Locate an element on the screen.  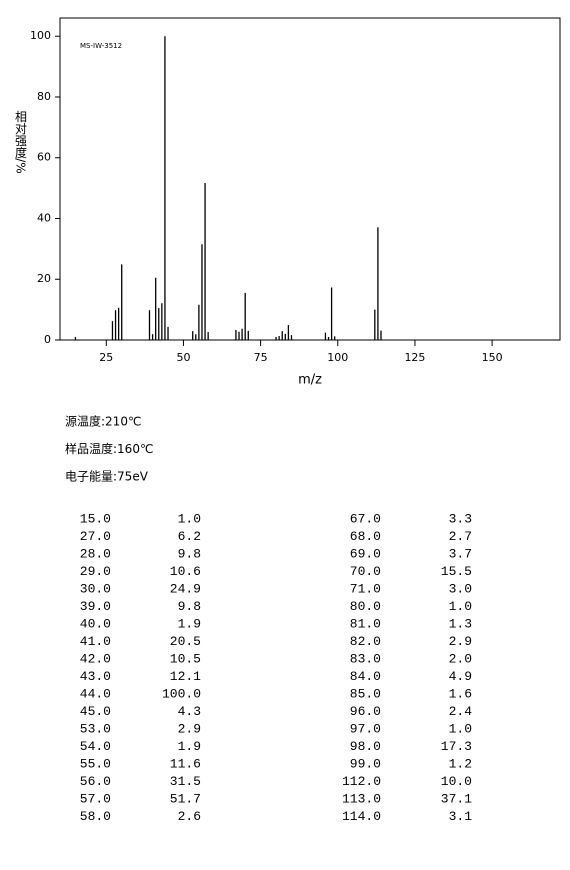
x-tick-label: 100 is located at coordinates (337, 357).